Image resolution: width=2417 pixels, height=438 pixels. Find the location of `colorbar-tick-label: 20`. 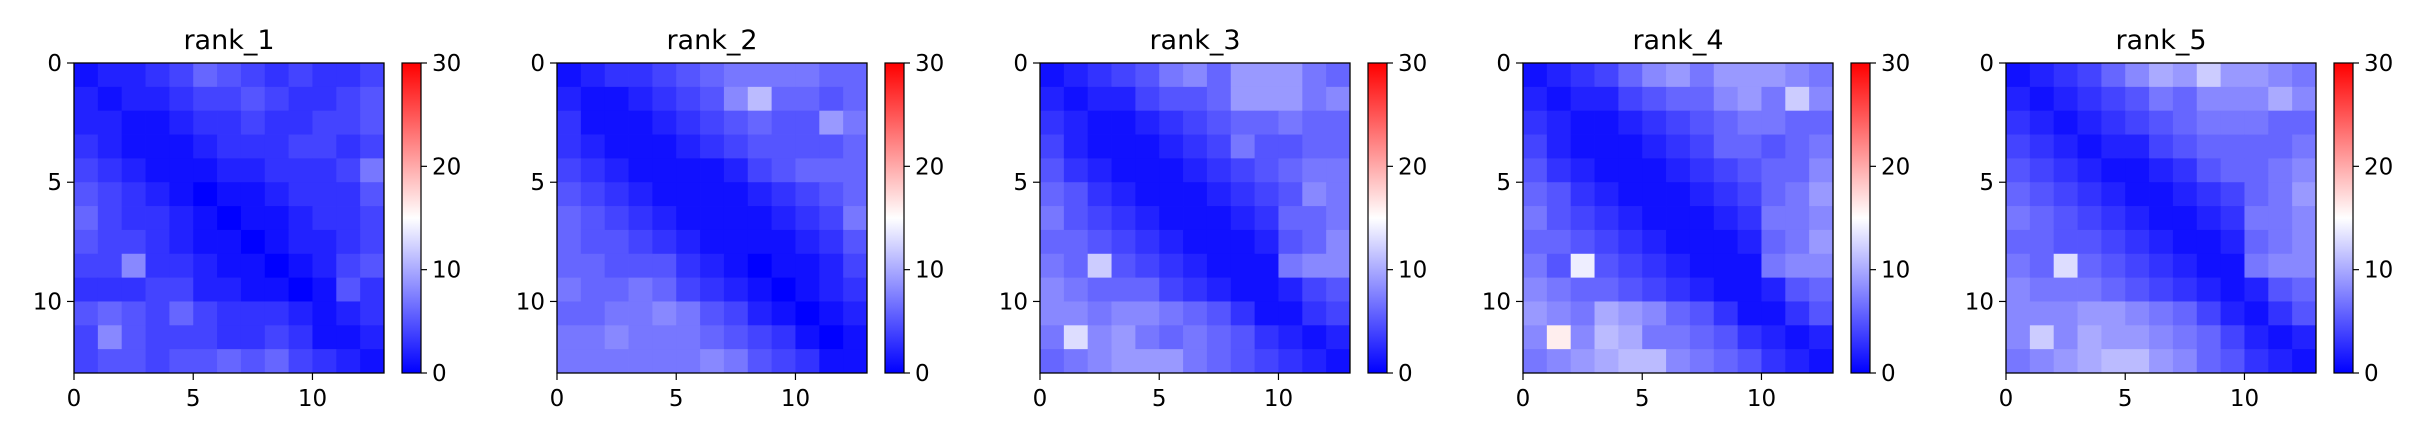

colorbar-tick-label: 20 is located at coordinates (1412, 167).